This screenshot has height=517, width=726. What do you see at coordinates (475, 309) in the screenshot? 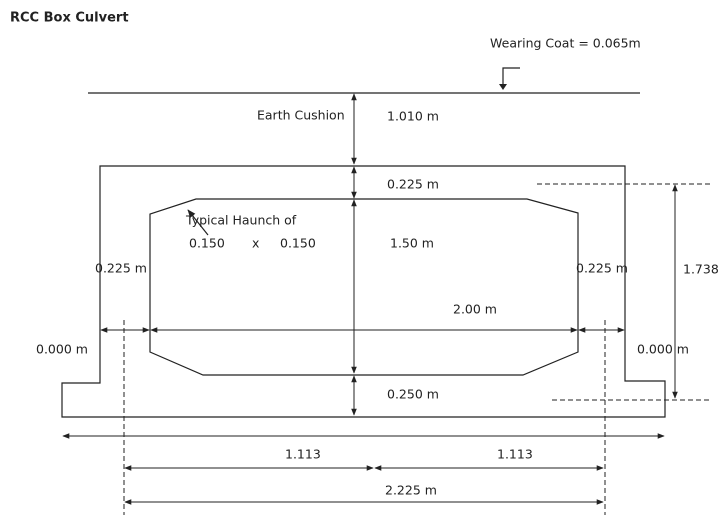
I see `label: 2.00 m` at bounding box center [475, 309].